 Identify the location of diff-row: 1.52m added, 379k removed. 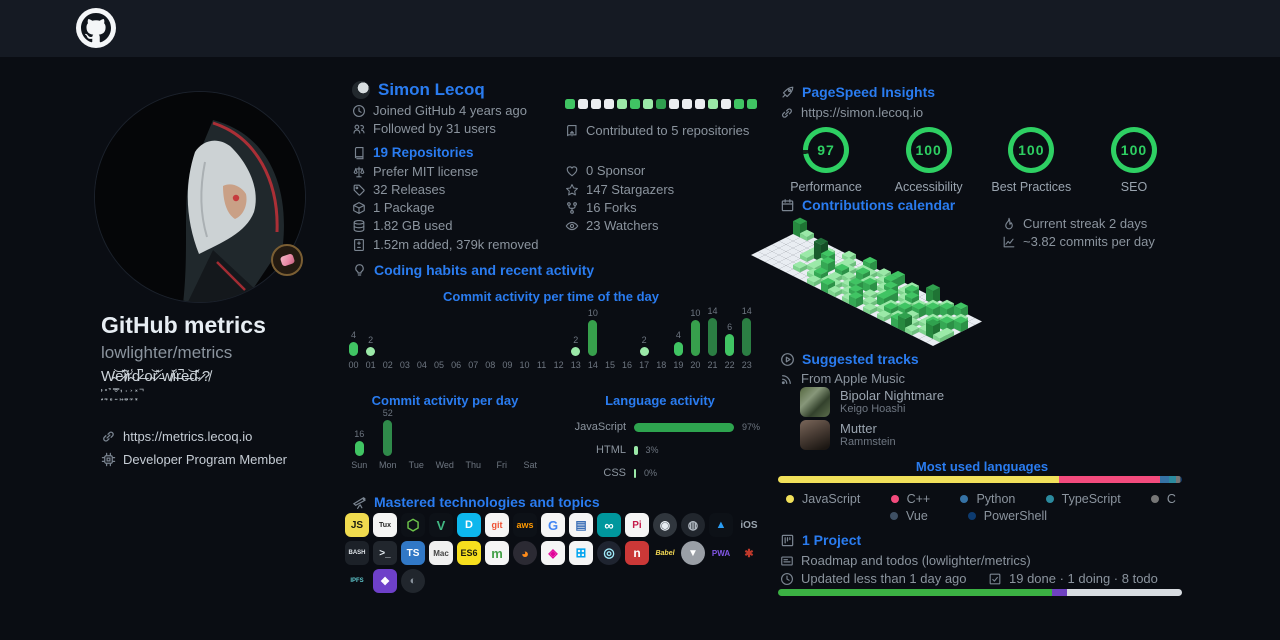
(445, 244).